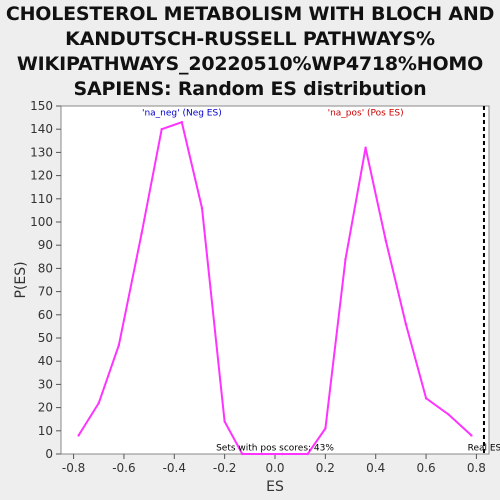 The height and width of the screenshot is (500, 500). I want to click on y-tick-label: 80, so click(45, 268).